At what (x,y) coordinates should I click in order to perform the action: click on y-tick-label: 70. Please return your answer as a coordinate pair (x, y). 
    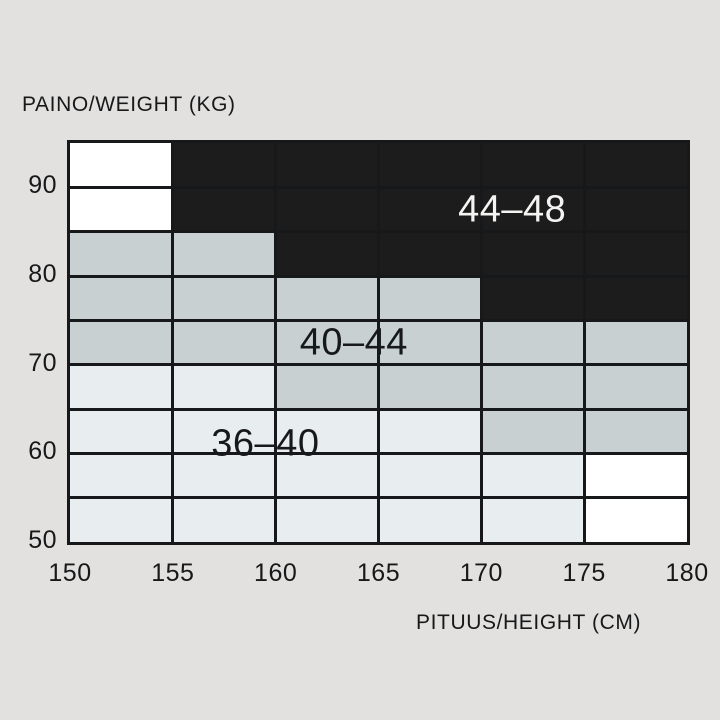
    Looking at the image, I should click on (42, 362).